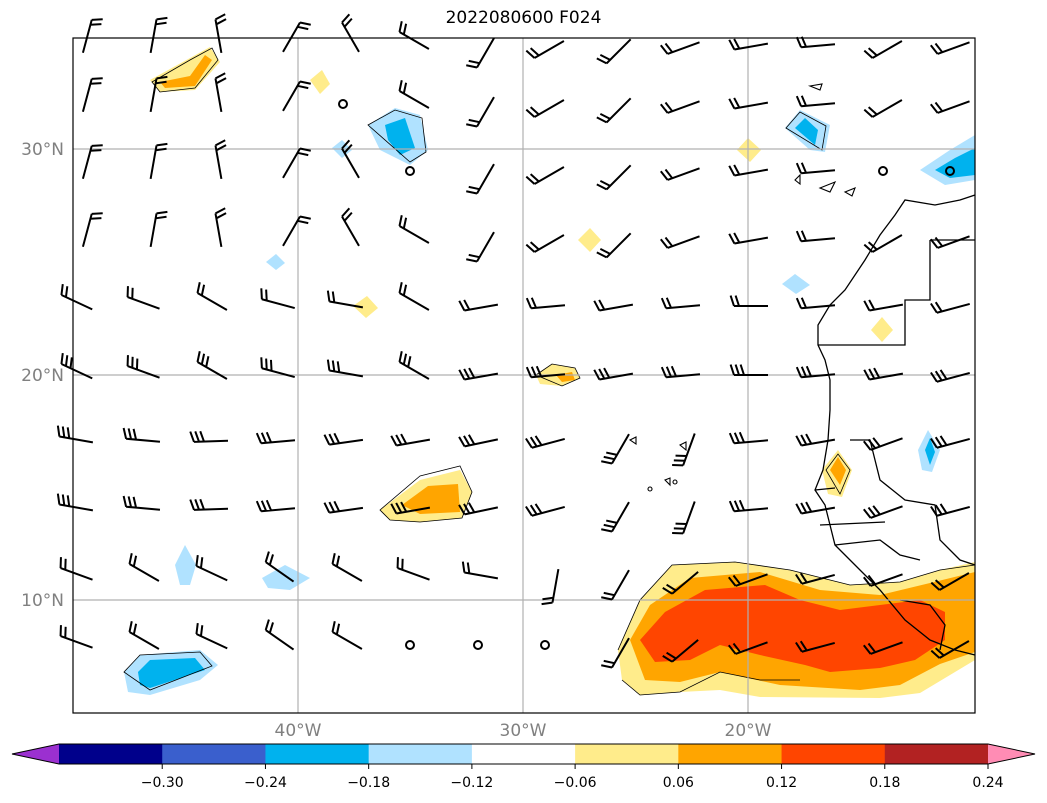  Describe the element at coordinates (265, 783) in the screenshot. I see `colorbar-label: −0.24` at that location.